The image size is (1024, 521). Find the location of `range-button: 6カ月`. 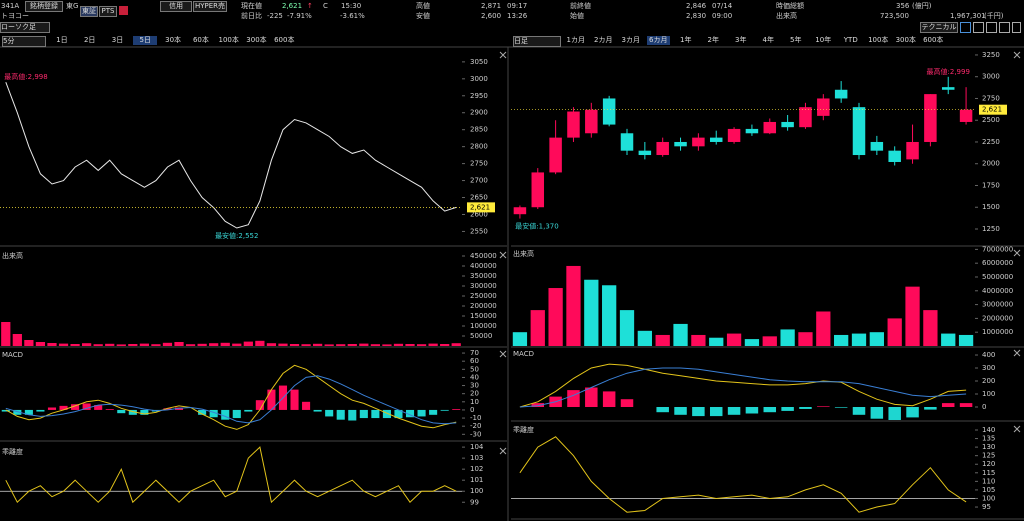

range-button: 6カ月 is located at coordinates (658, 40).